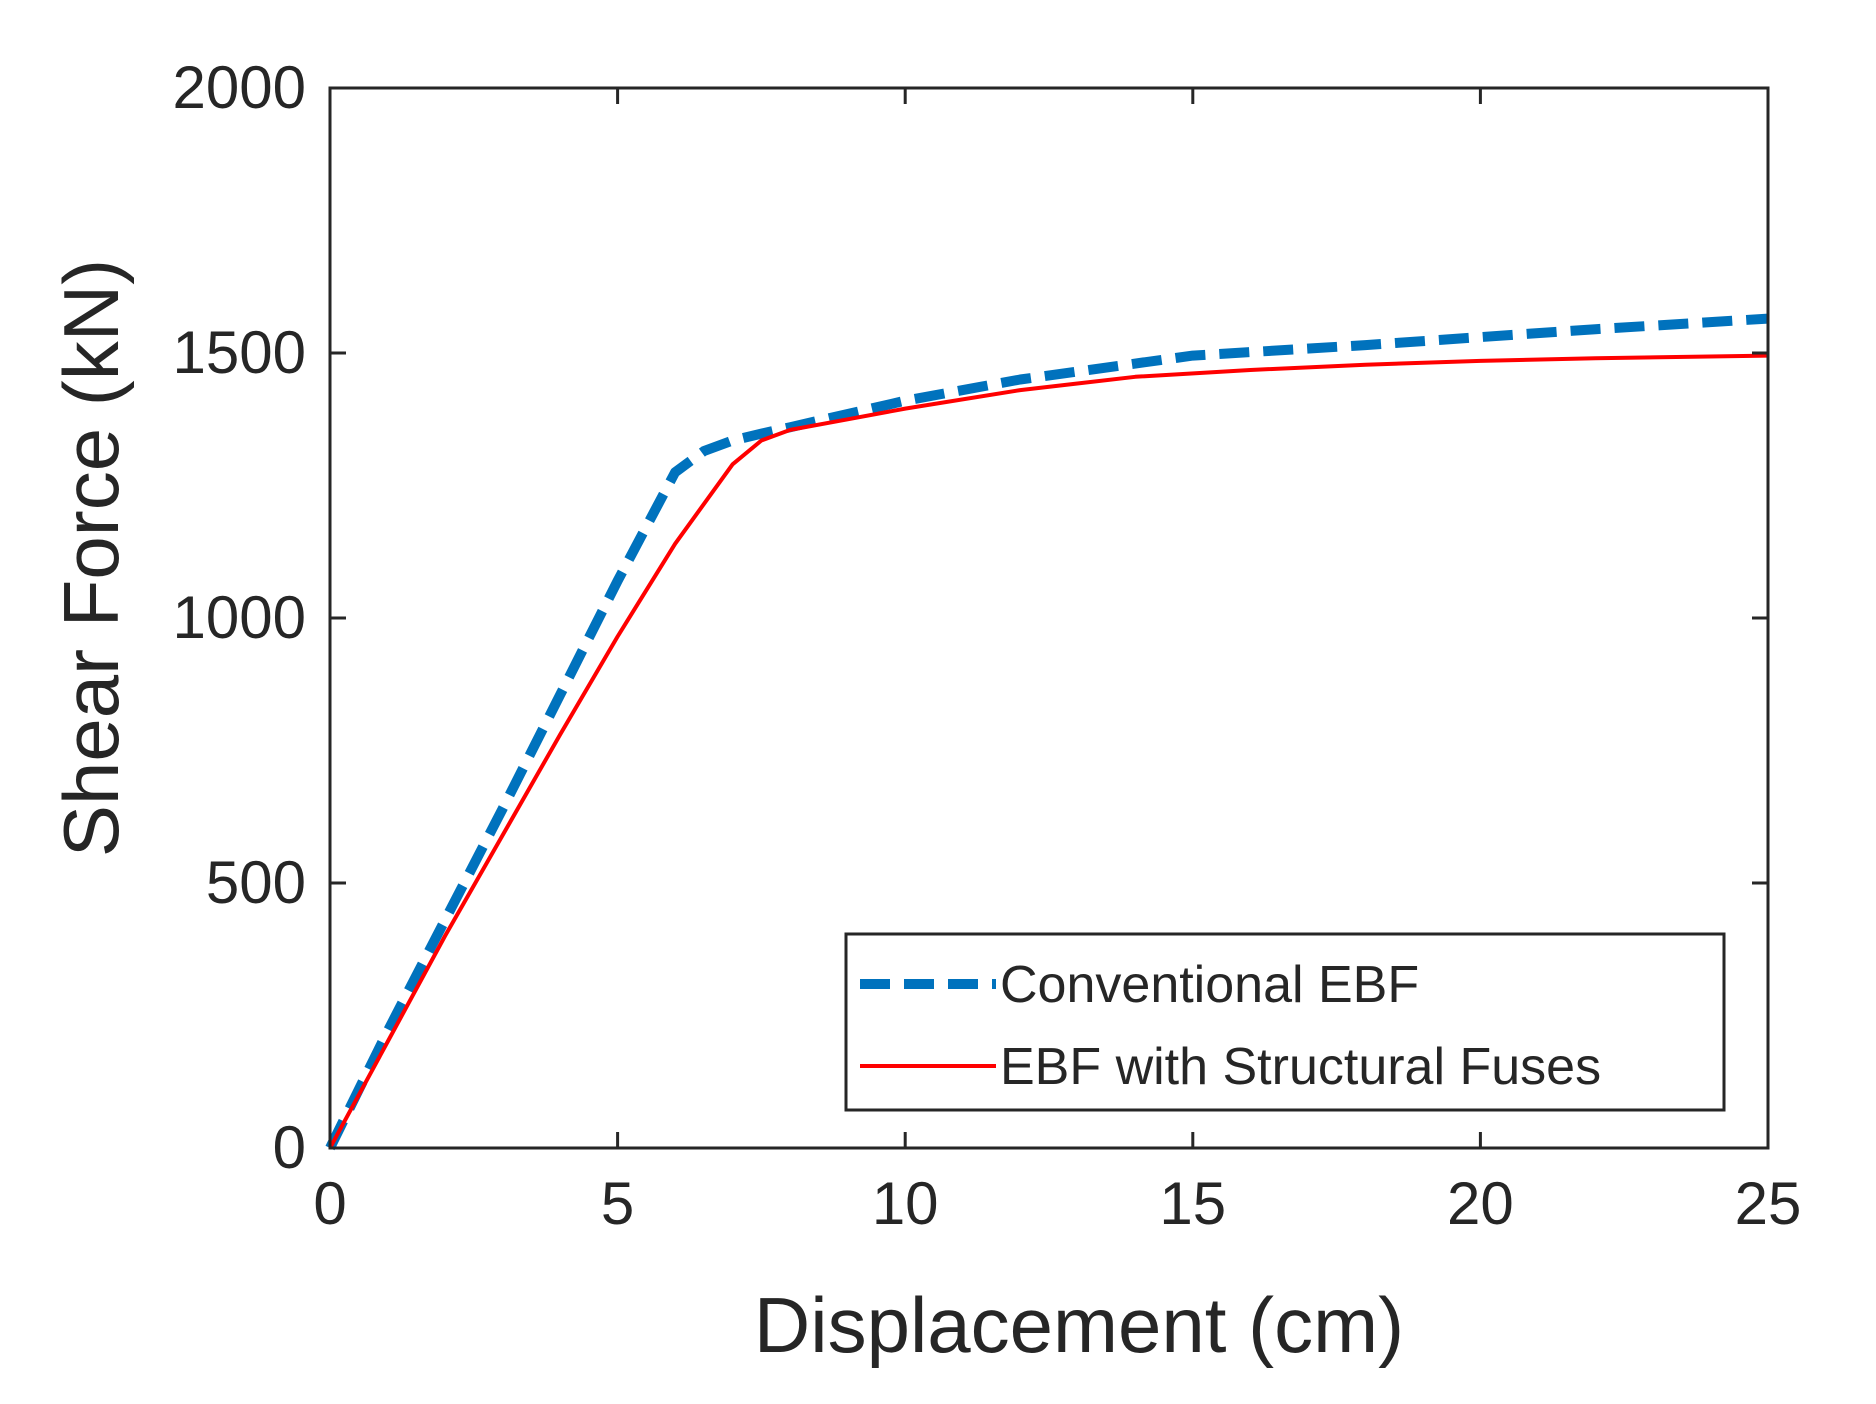  Describe the element at coordinates (617, 1203) in the screenshot. I see `x-tick-label: 5` at that location.